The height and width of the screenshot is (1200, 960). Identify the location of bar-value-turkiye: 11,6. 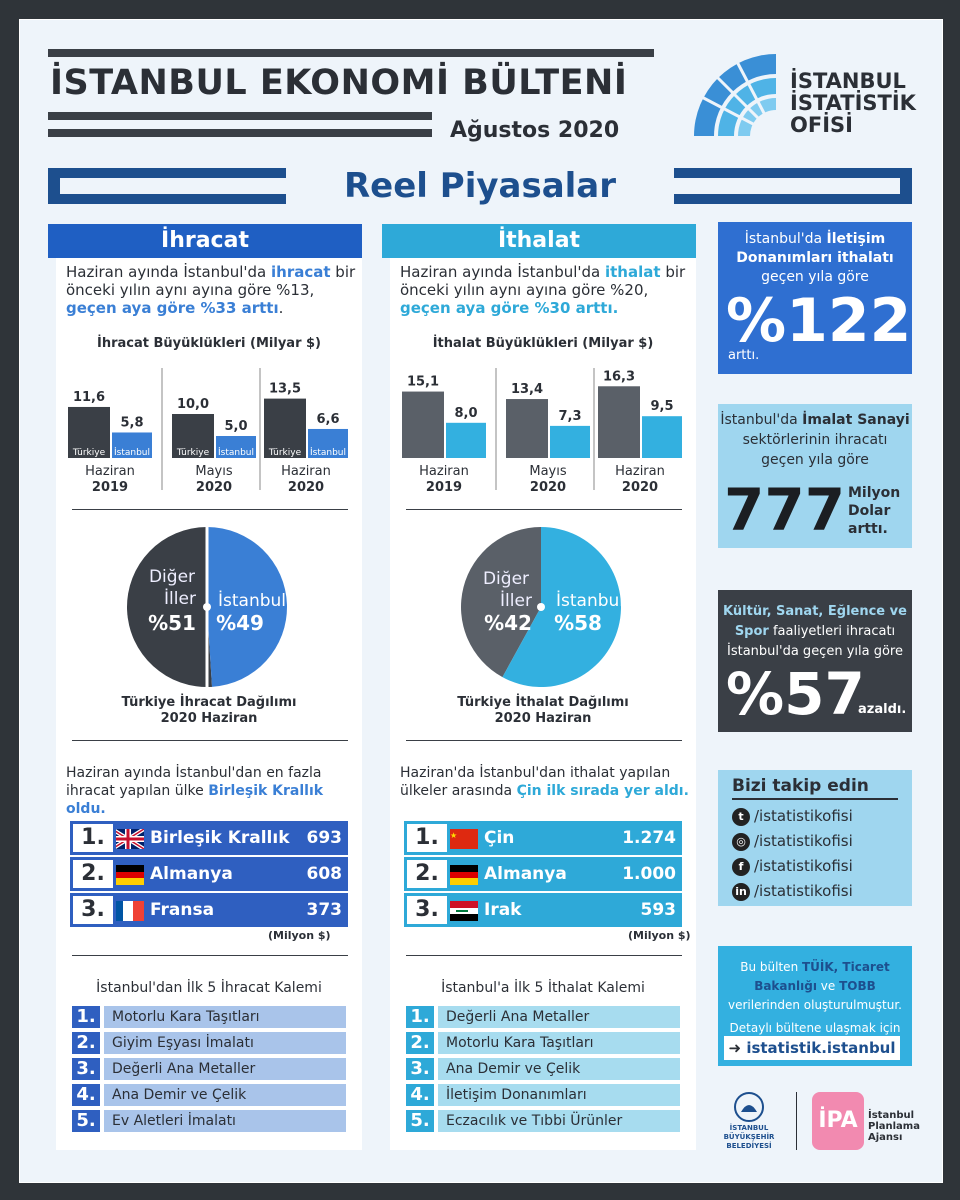
(89, 397).